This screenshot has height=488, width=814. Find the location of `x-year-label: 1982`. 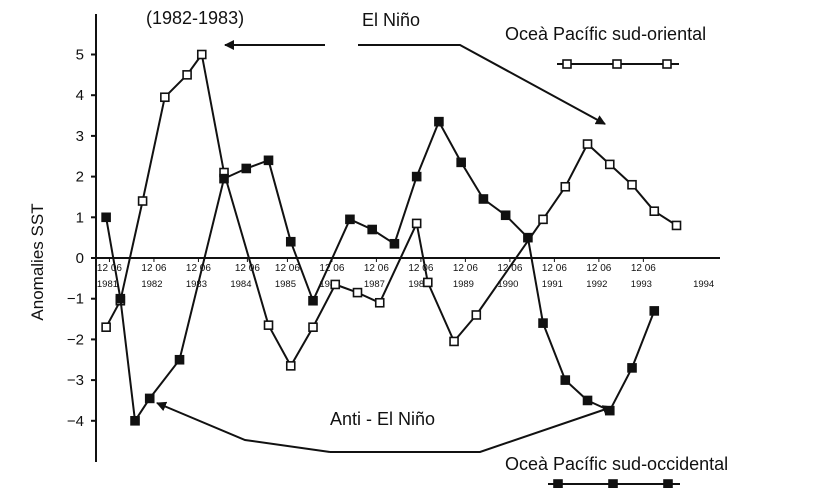

x-year-label: 1982 is located at coordinates (151, 284).